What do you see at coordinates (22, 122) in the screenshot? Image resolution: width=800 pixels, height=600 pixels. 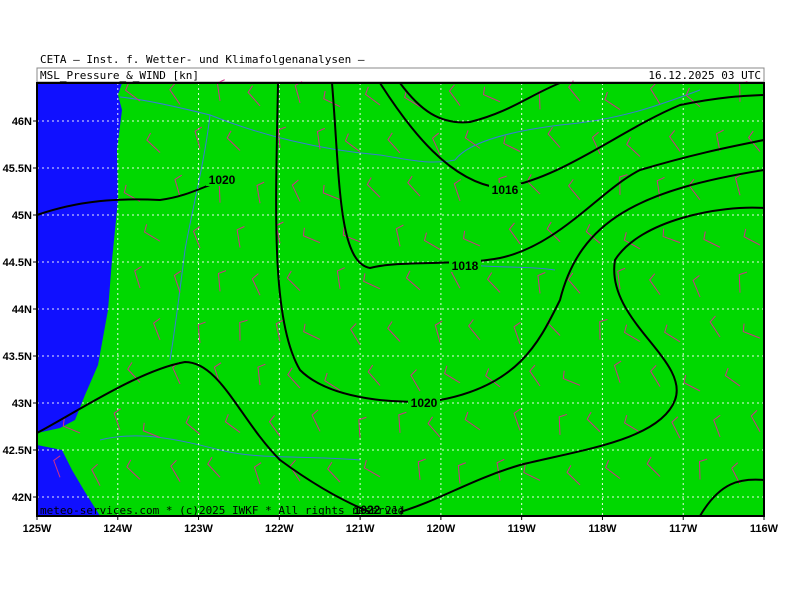 I see `lat-label: 46N` at bounding box center [22, 122].